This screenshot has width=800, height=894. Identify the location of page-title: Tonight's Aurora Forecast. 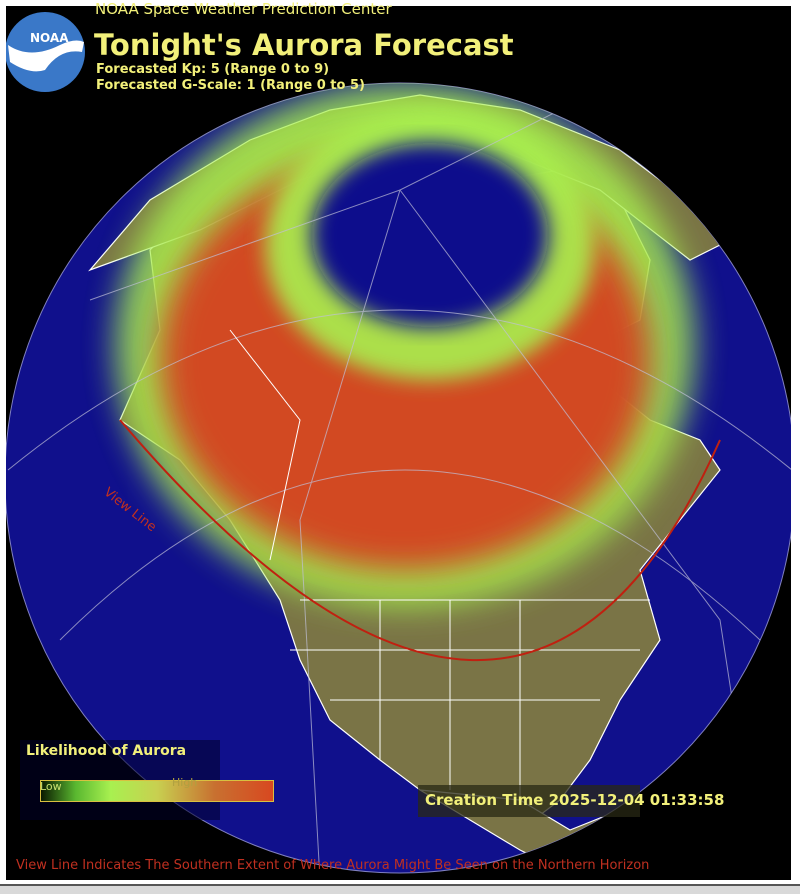
(304, 45).